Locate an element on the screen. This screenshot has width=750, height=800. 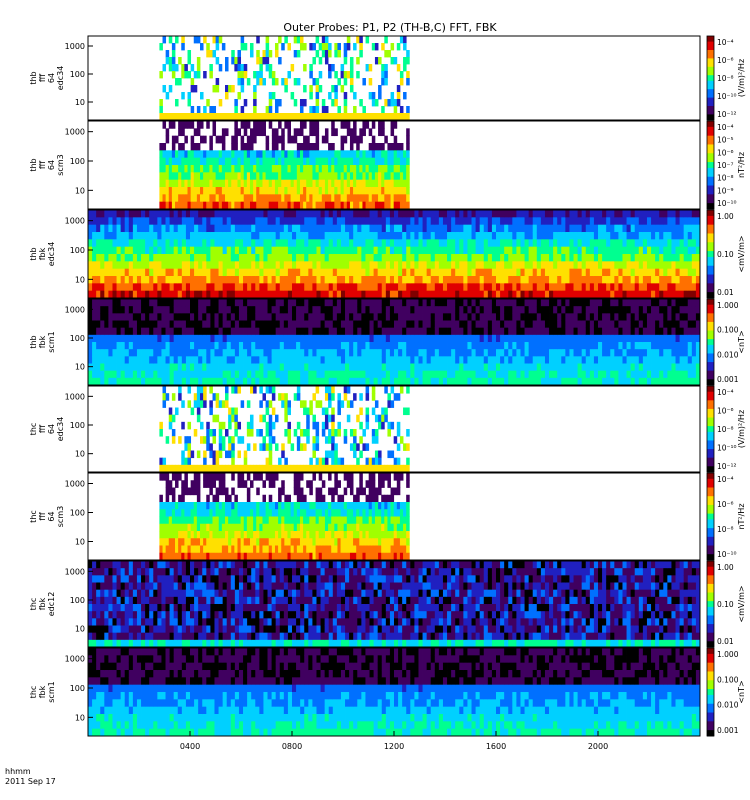
colorbar-unit: <mV/m> is located at coordinates (741, 253).